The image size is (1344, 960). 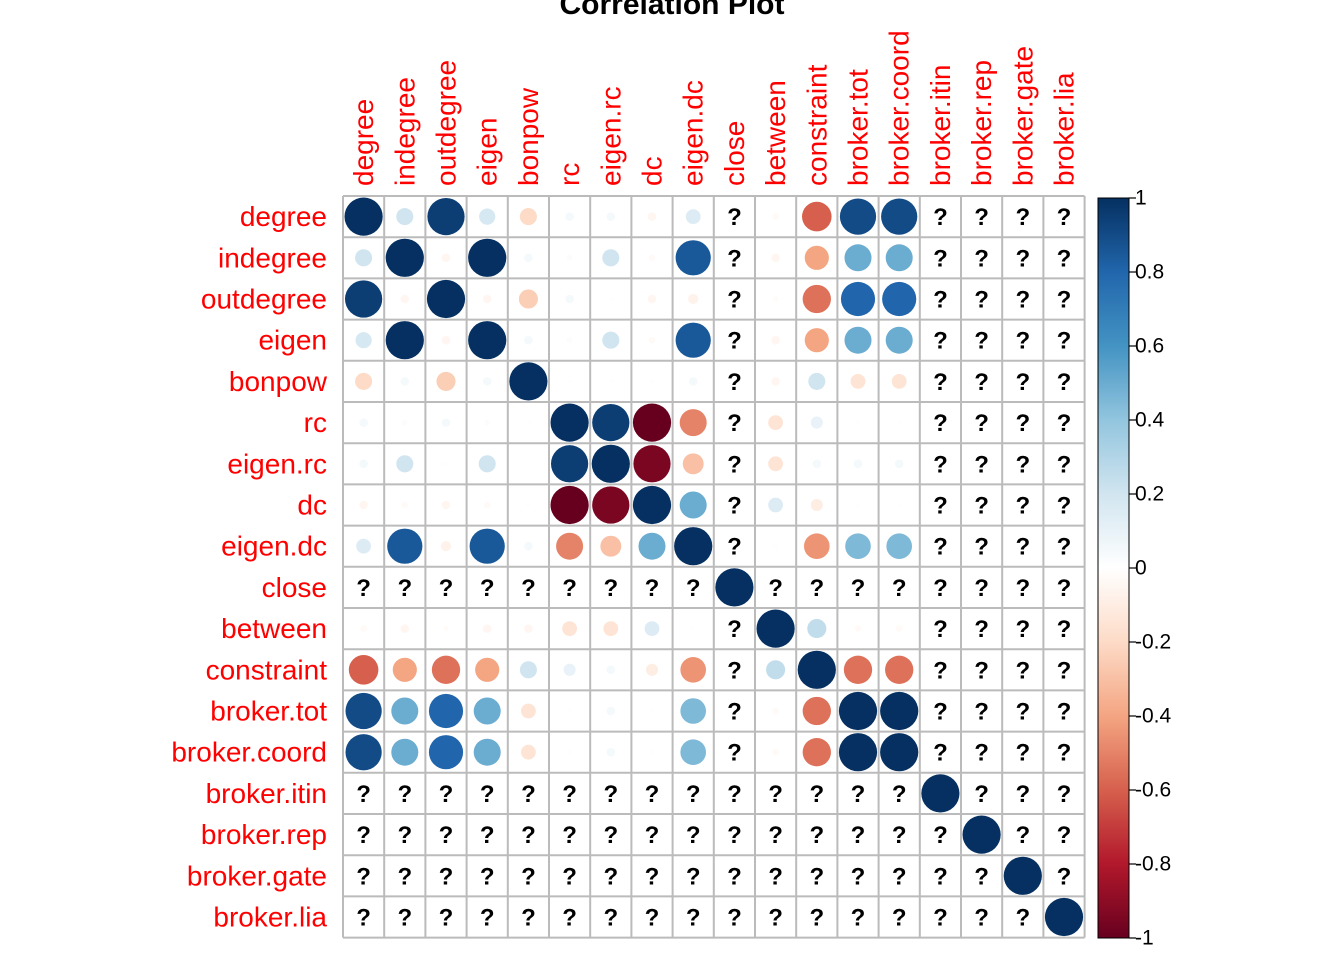 What do you see at coordinates (404, 131) in the screenshot?
I see `column-label: indegree` at bounding box center [404, 131].